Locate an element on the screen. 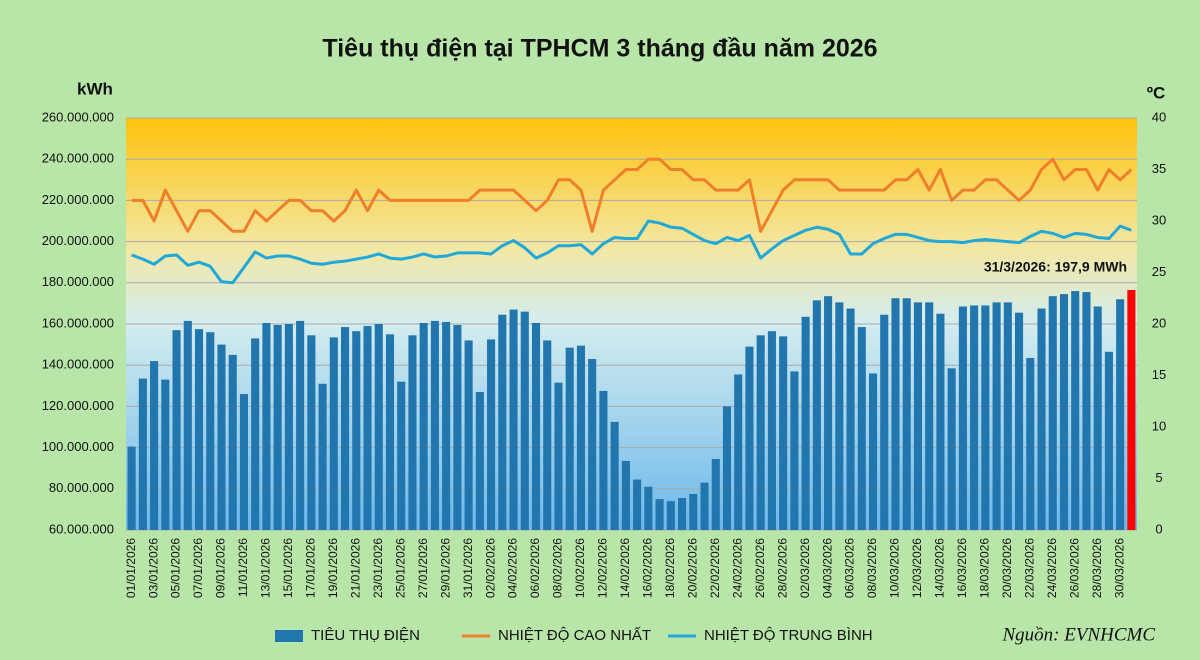  x-tick-label: 14/02/2026 is located at coordinates (625, 568).